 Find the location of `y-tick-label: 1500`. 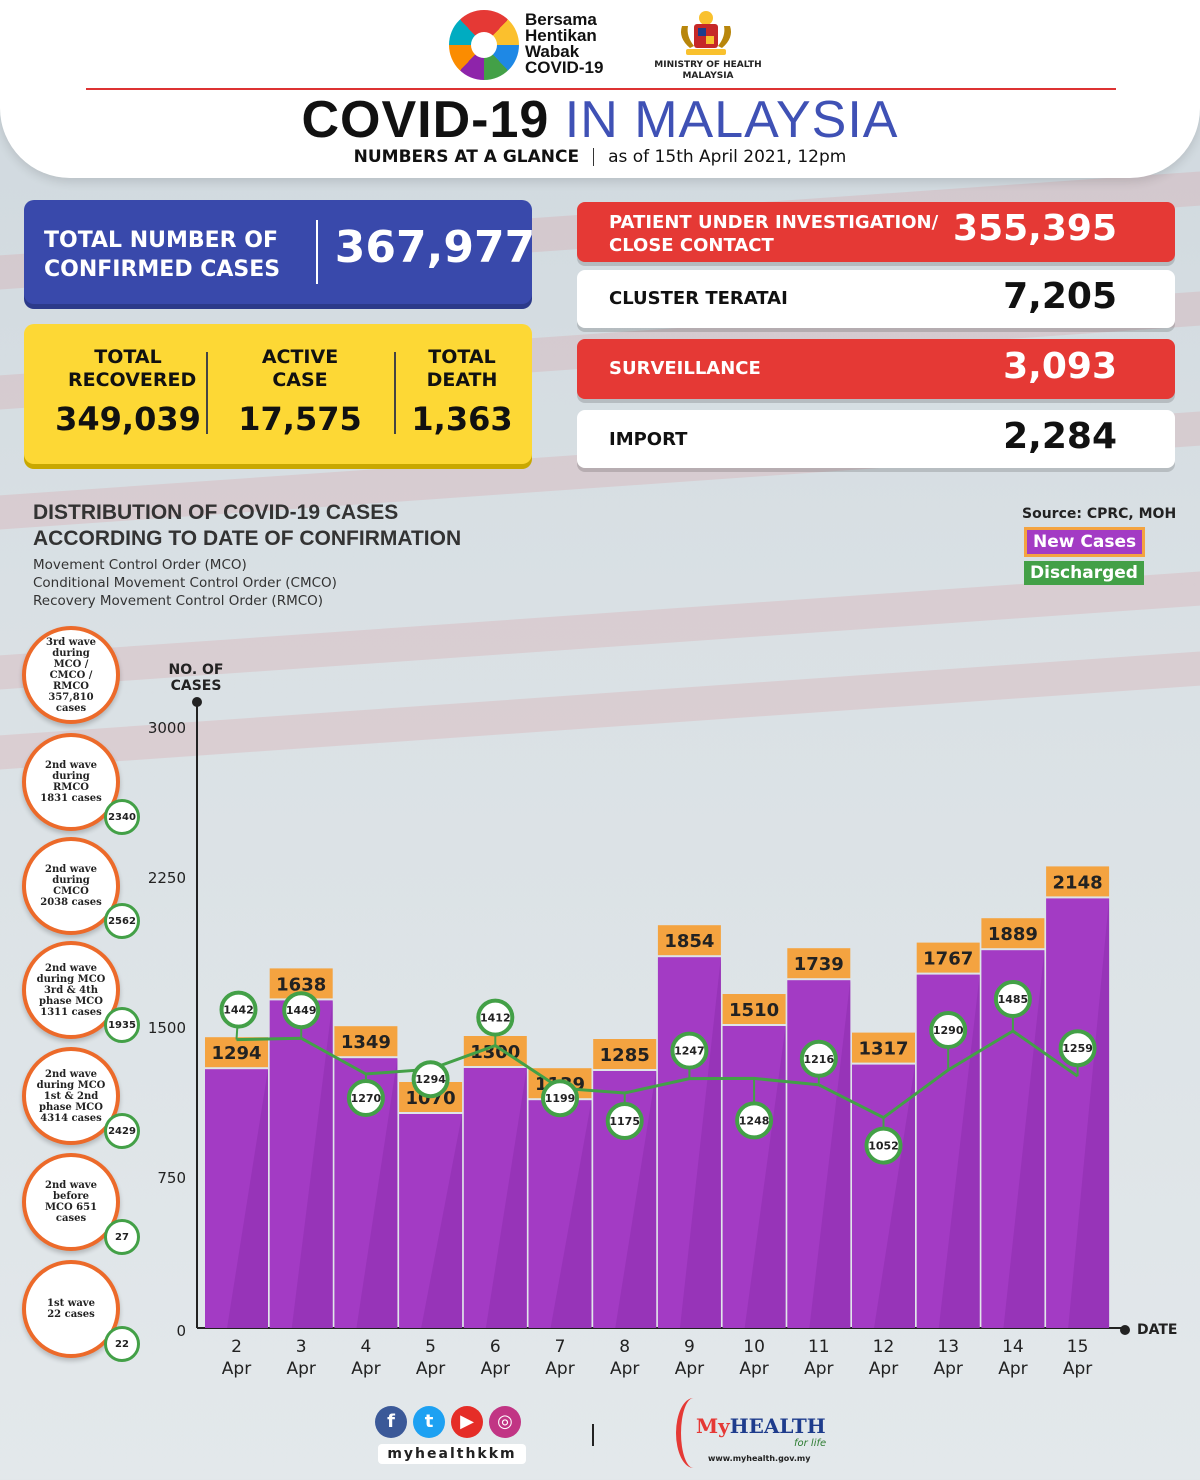

y-tick-label: 1500 is located at coordinates (167, 1028).